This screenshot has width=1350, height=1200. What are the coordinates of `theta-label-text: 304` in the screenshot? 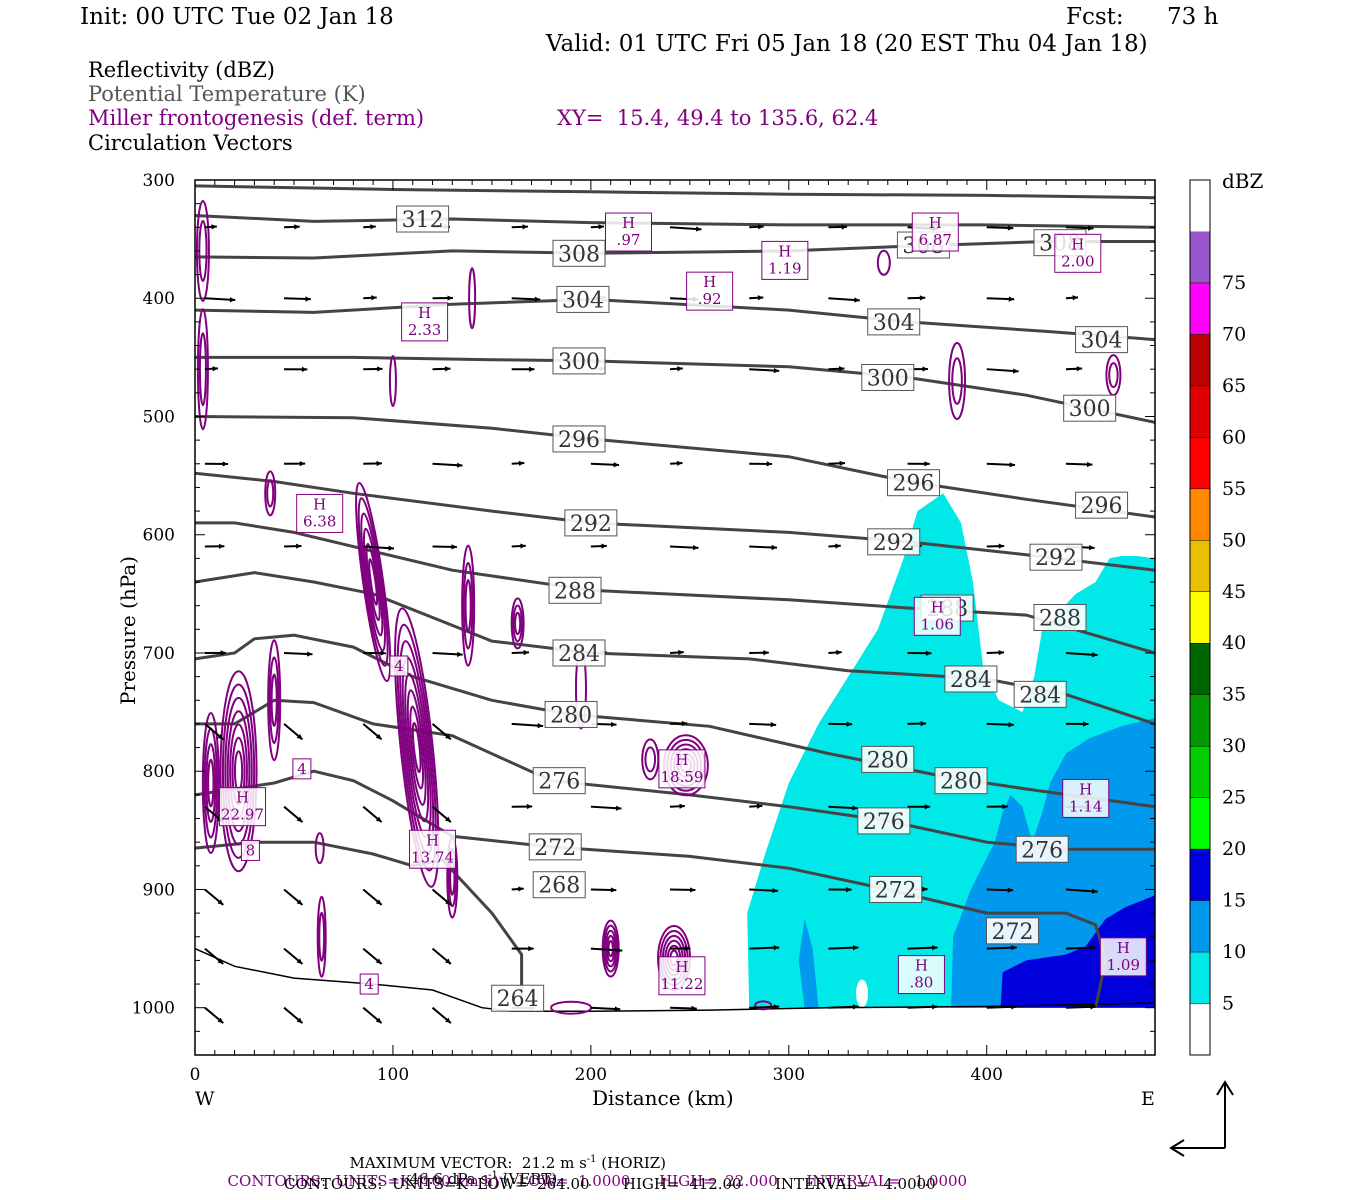 It's located at (583, 300).